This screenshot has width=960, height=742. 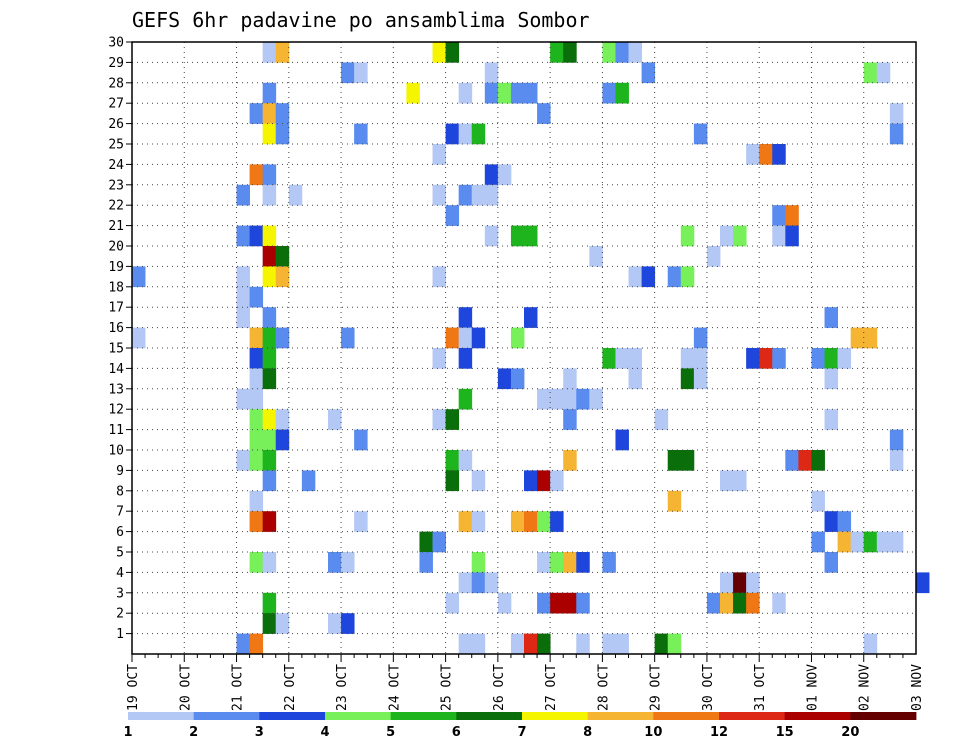 What do you see at coordinates (185, 687) in the screenshot?
I see `x-tick-label: 20 OCT` at bounding box center [185, 687].